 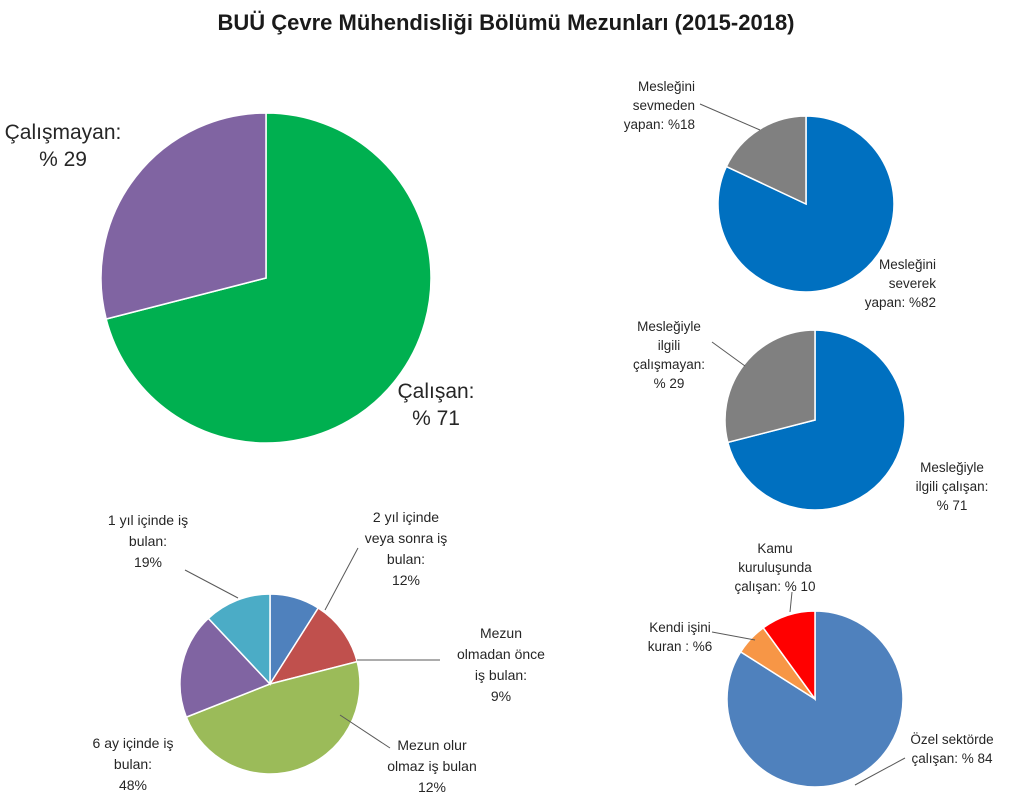 I want to click on slice-label-mezun-once: Mezun olmadan önce iş bulan: 9%, so click(x=501, y=664).